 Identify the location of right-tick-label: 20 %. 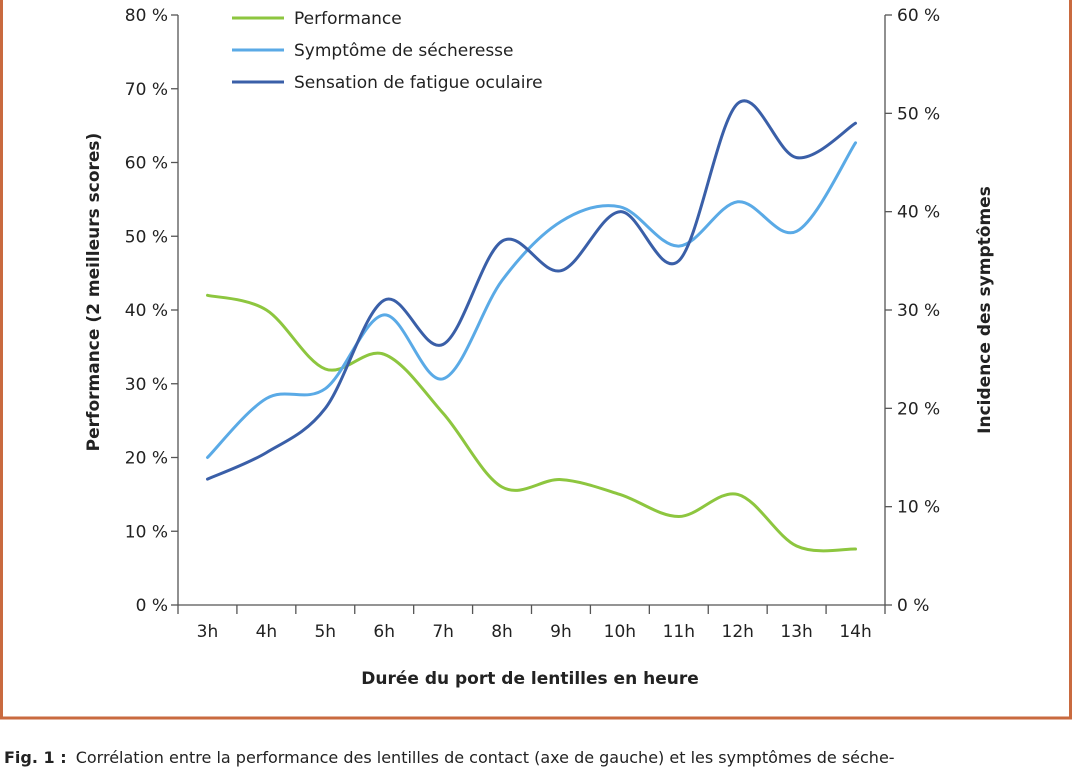
(918, 409).